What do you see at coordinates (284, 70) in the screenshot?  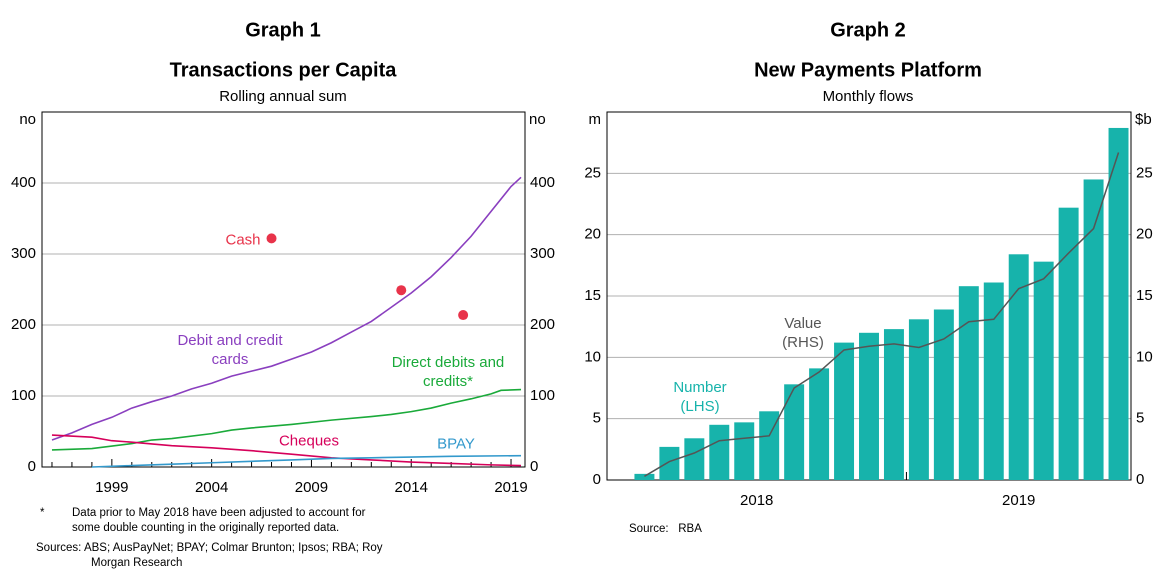 I see `chart-title: Transactions per Capita` at bounding box center [284, 70].